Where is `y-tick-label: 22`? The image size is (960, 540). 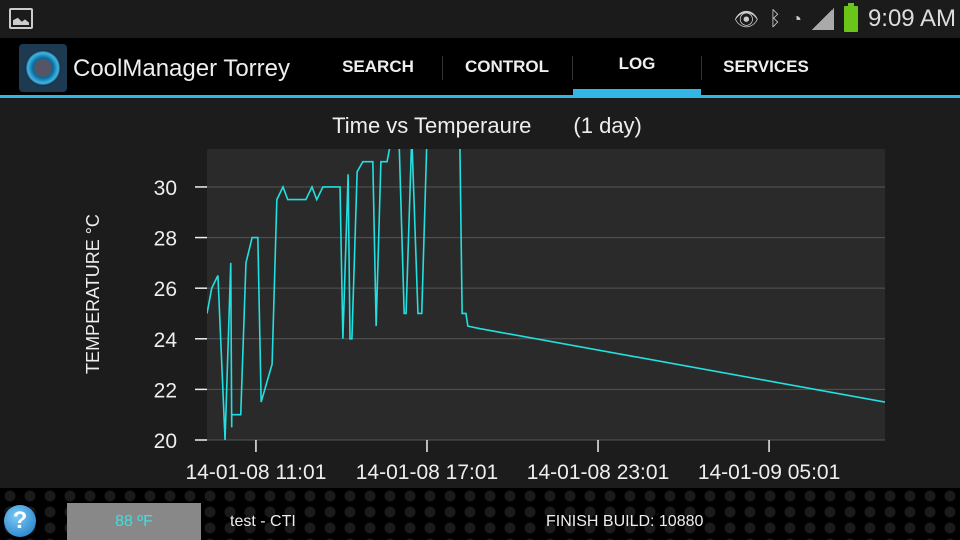 y-tick-label: 22 is located at coordinates (165, 390).